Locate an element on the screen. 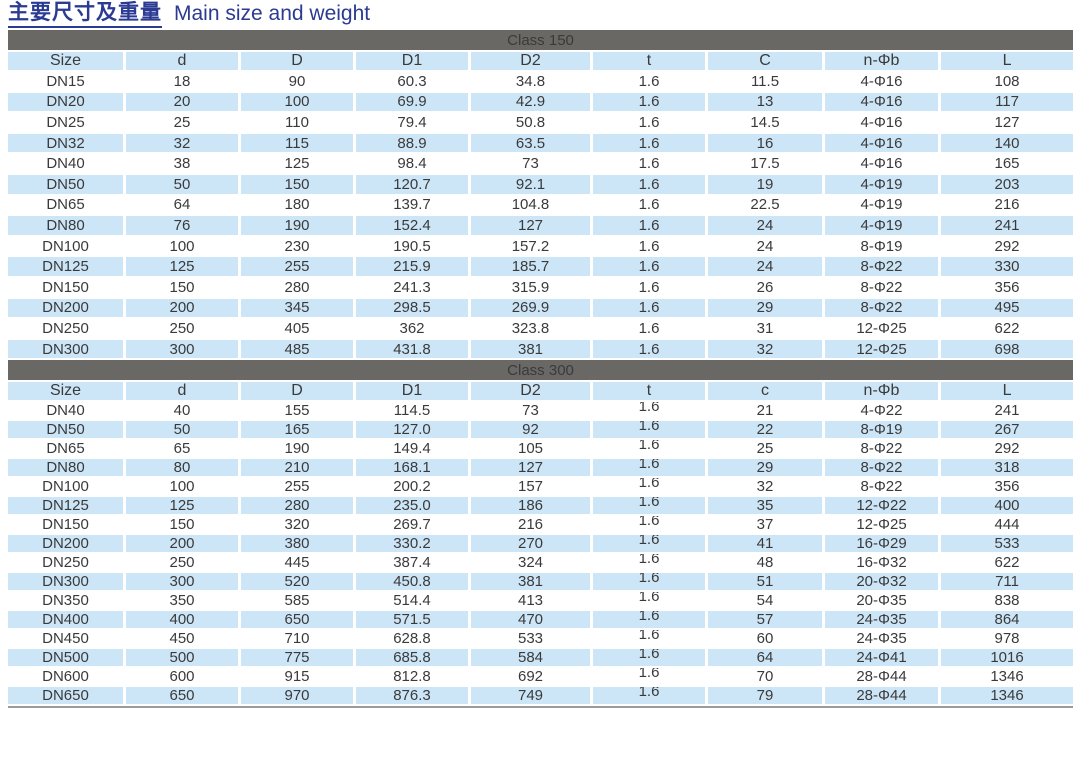  cell: 80 is located at coordinates (183, 469).